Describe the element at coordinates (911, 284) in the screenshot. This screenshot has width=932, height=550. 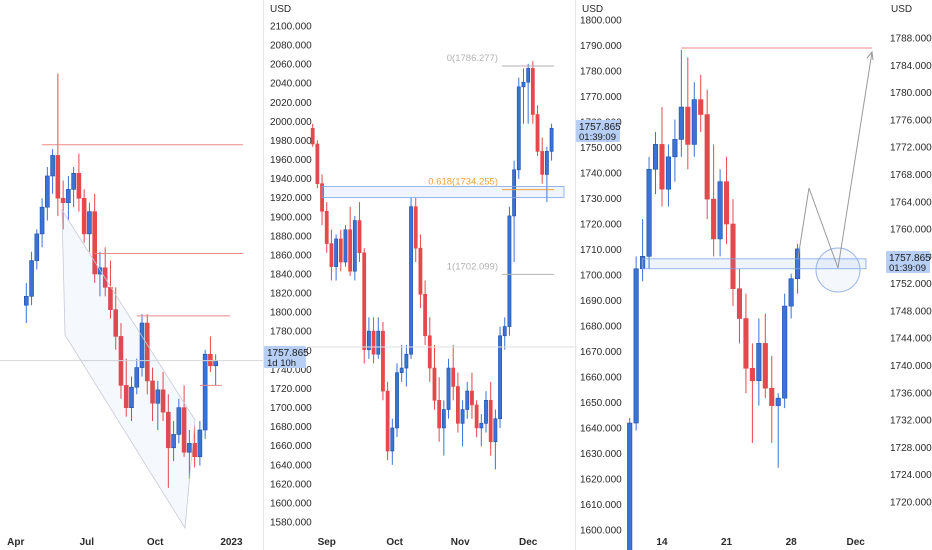
I see `right-y-tick-label: 1752.000` at that location.